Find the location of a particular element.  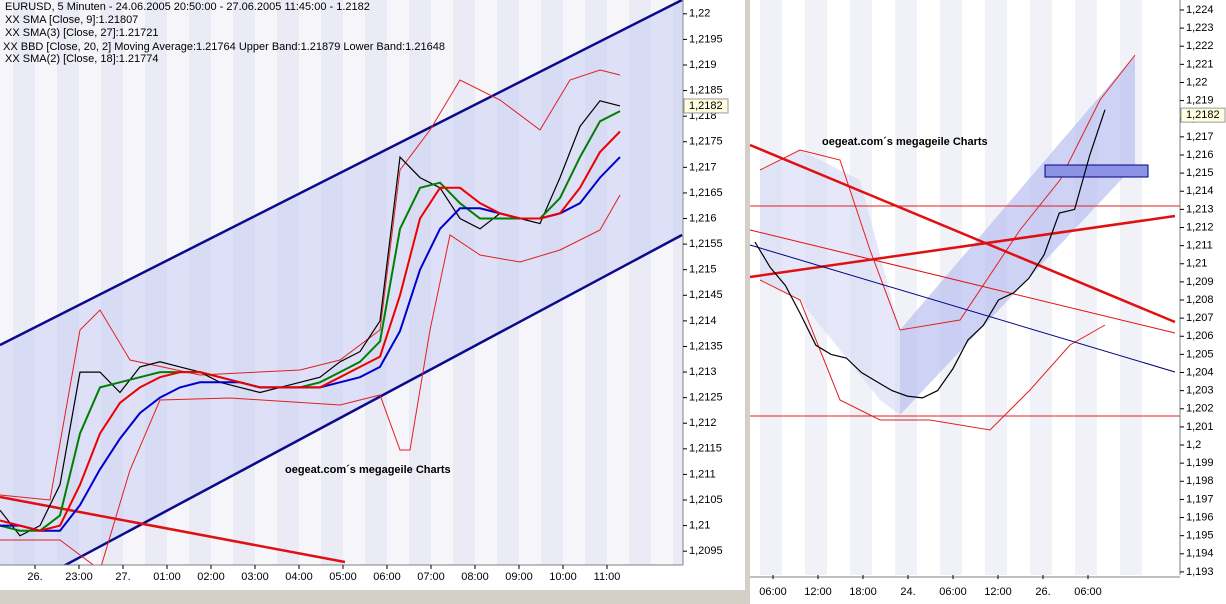

x-tick-label: 02:00 is located at coordinates (211, 577).